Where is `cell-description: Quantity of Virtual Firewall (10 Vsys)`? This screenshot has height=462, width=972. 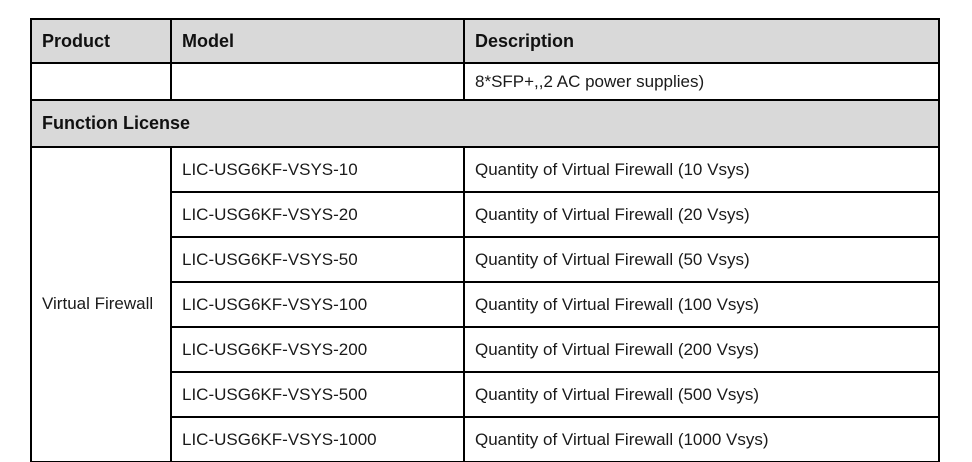
cell-description: Quantity of Virtual Firewall (10 Vsys) is located at coordinates (701, 169).